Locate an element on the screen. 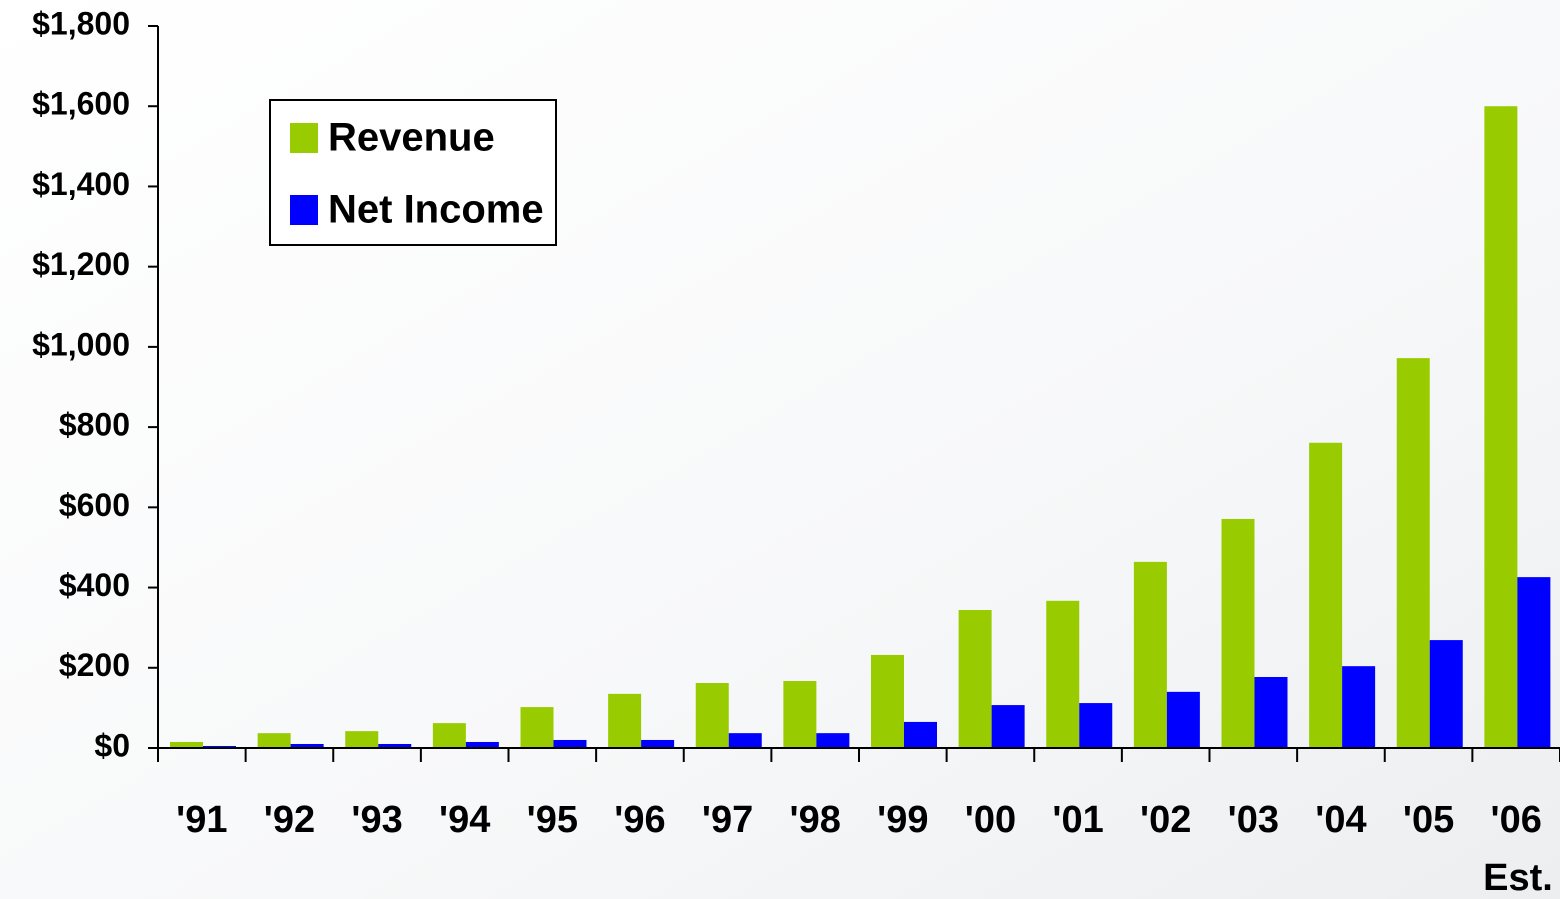 The height and width of the screenshot is (899, 1560). x-tick-label: '98 is located at coordinates (815, 820).